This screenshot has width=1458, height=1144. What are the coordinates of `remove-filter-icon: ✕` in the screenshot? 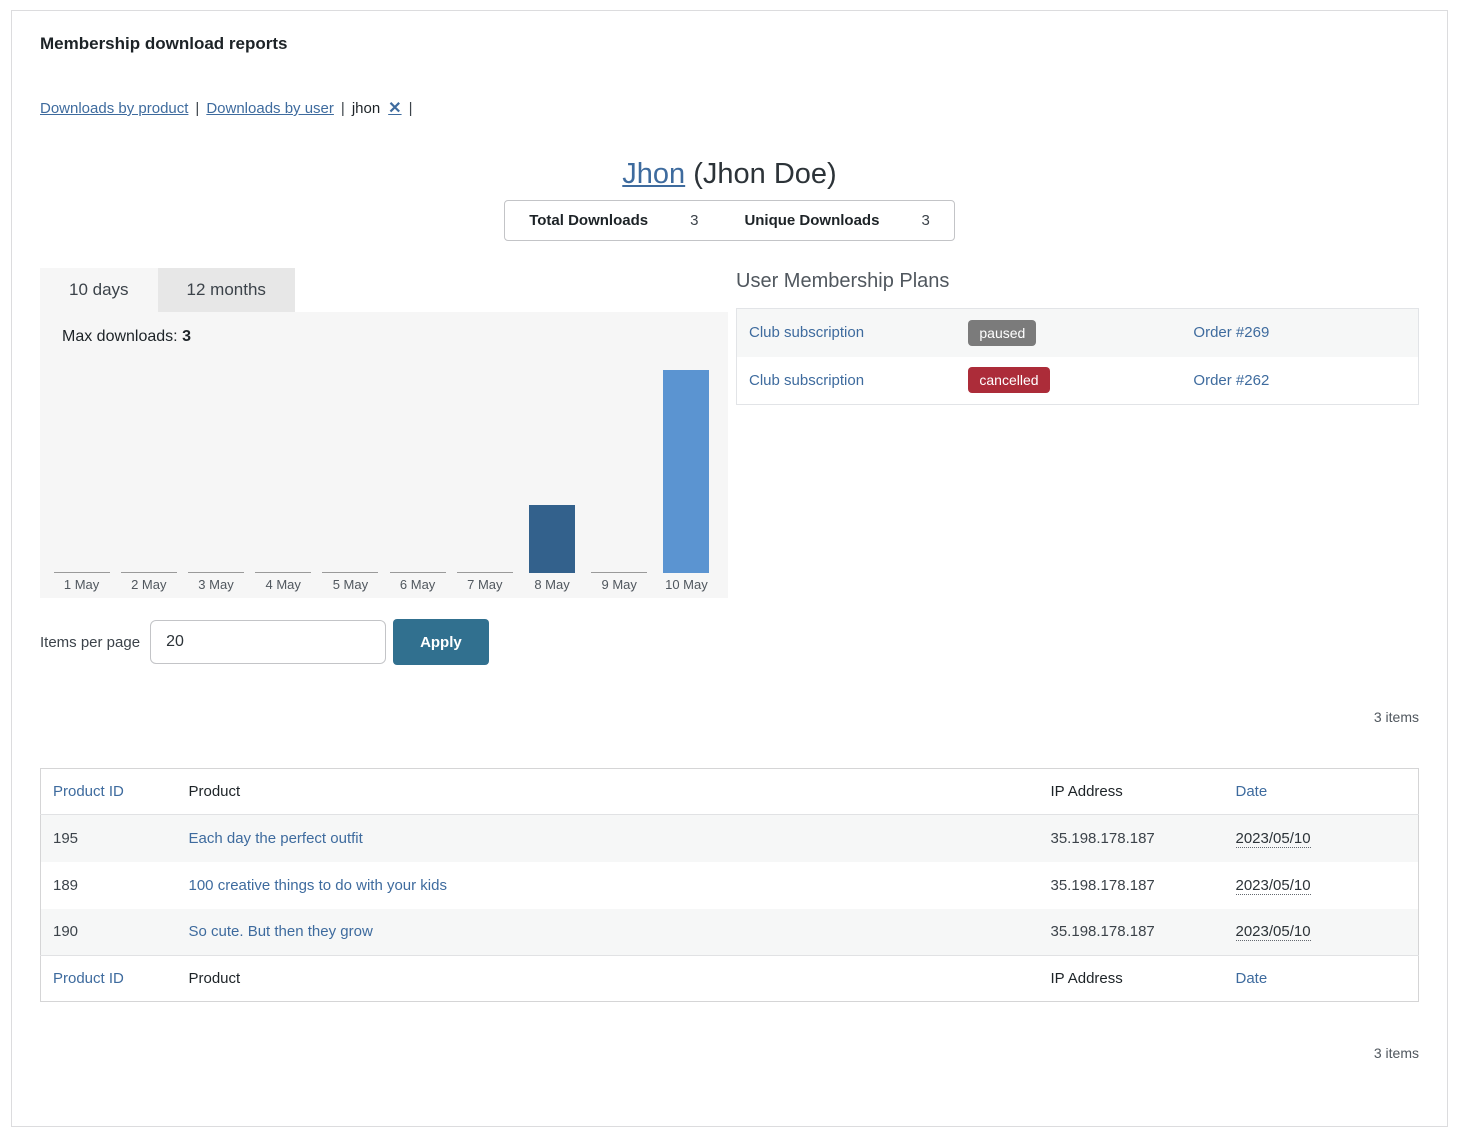 It's located at (395, 108).